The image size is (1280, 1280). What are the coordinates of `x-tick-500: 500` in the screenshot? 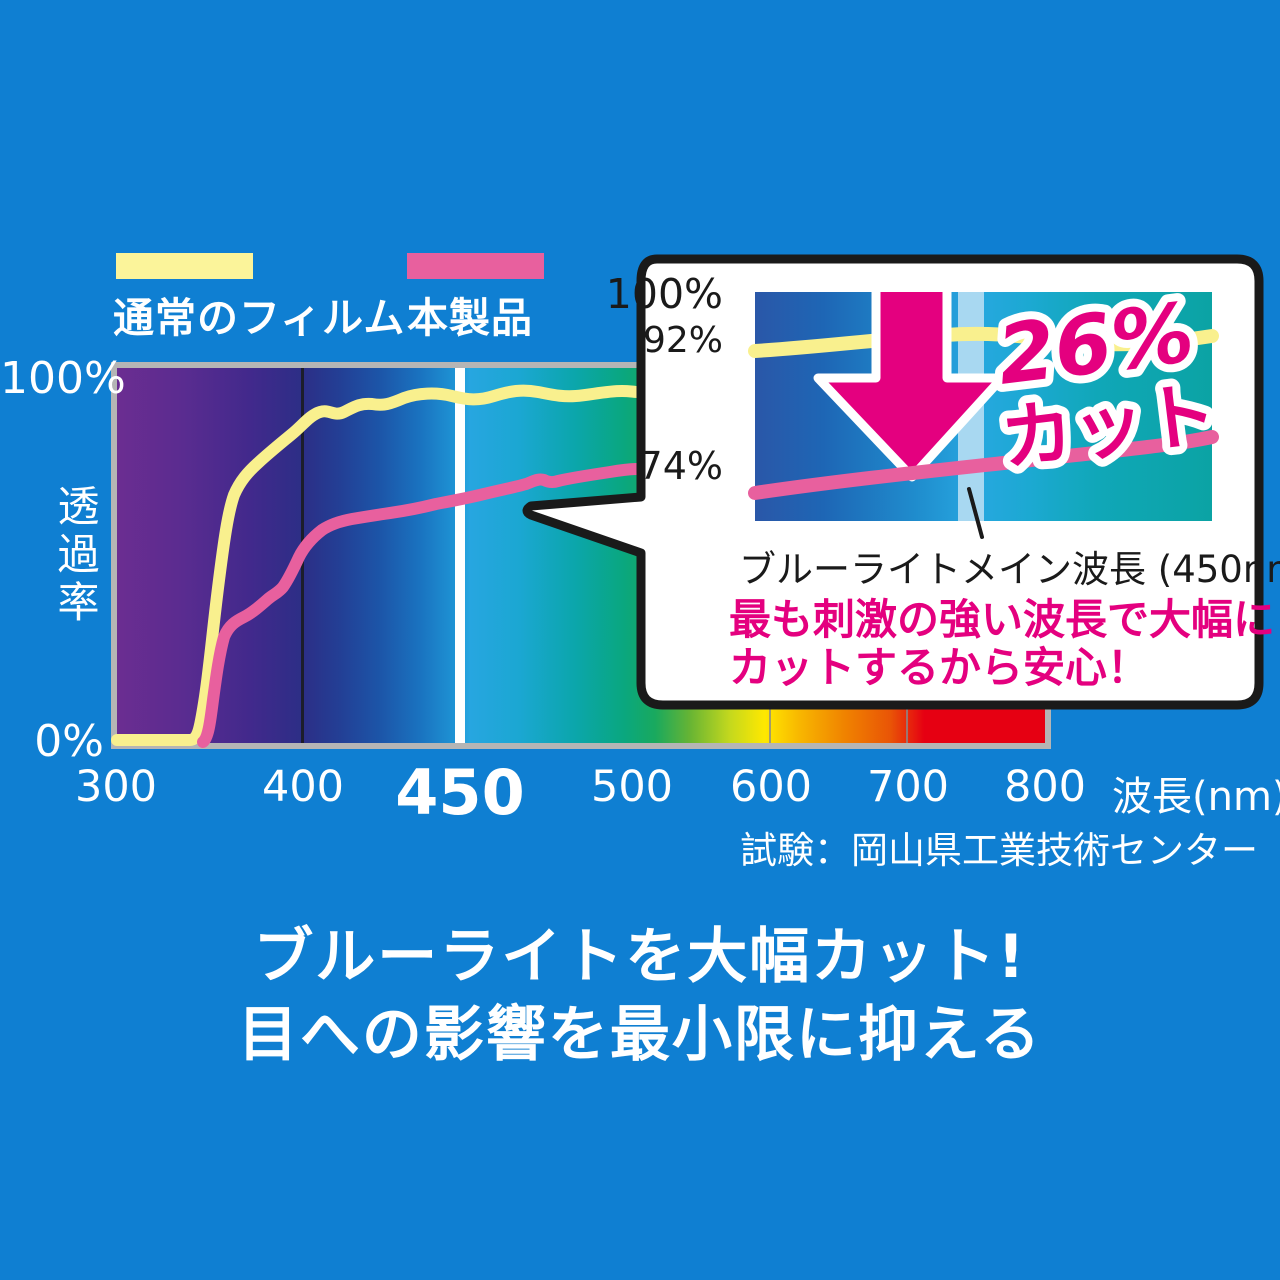 It's located at (632, 787).